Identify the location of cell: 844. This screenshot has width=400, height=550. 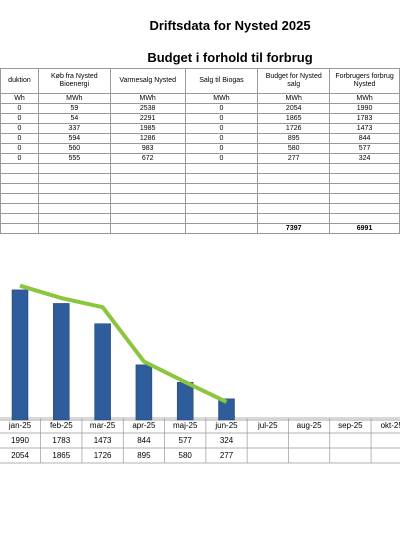
(364, 138).